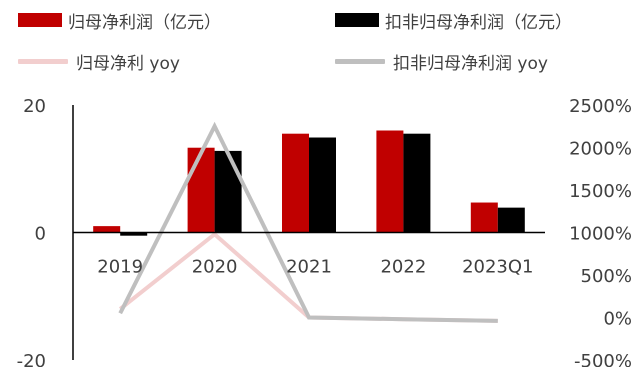 This screenshot has width=634, height=367. I want to click on legend-swatch-np-yoy, so click(43, 61).